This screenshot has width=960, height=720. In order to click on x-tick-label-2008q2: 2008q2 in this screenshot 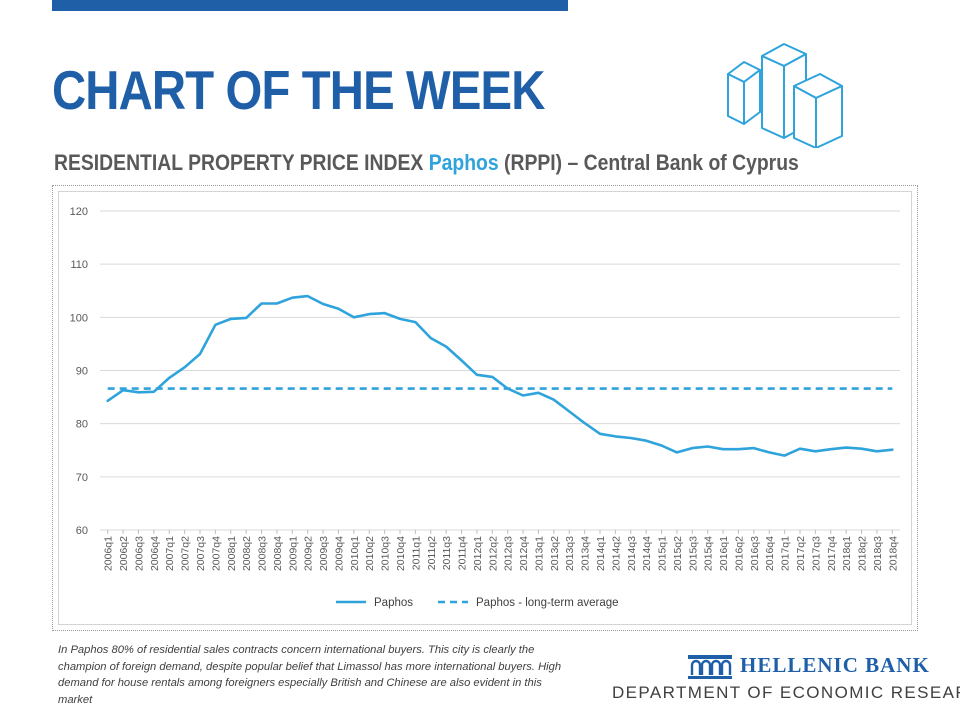, I will do `click(247, 553)`.